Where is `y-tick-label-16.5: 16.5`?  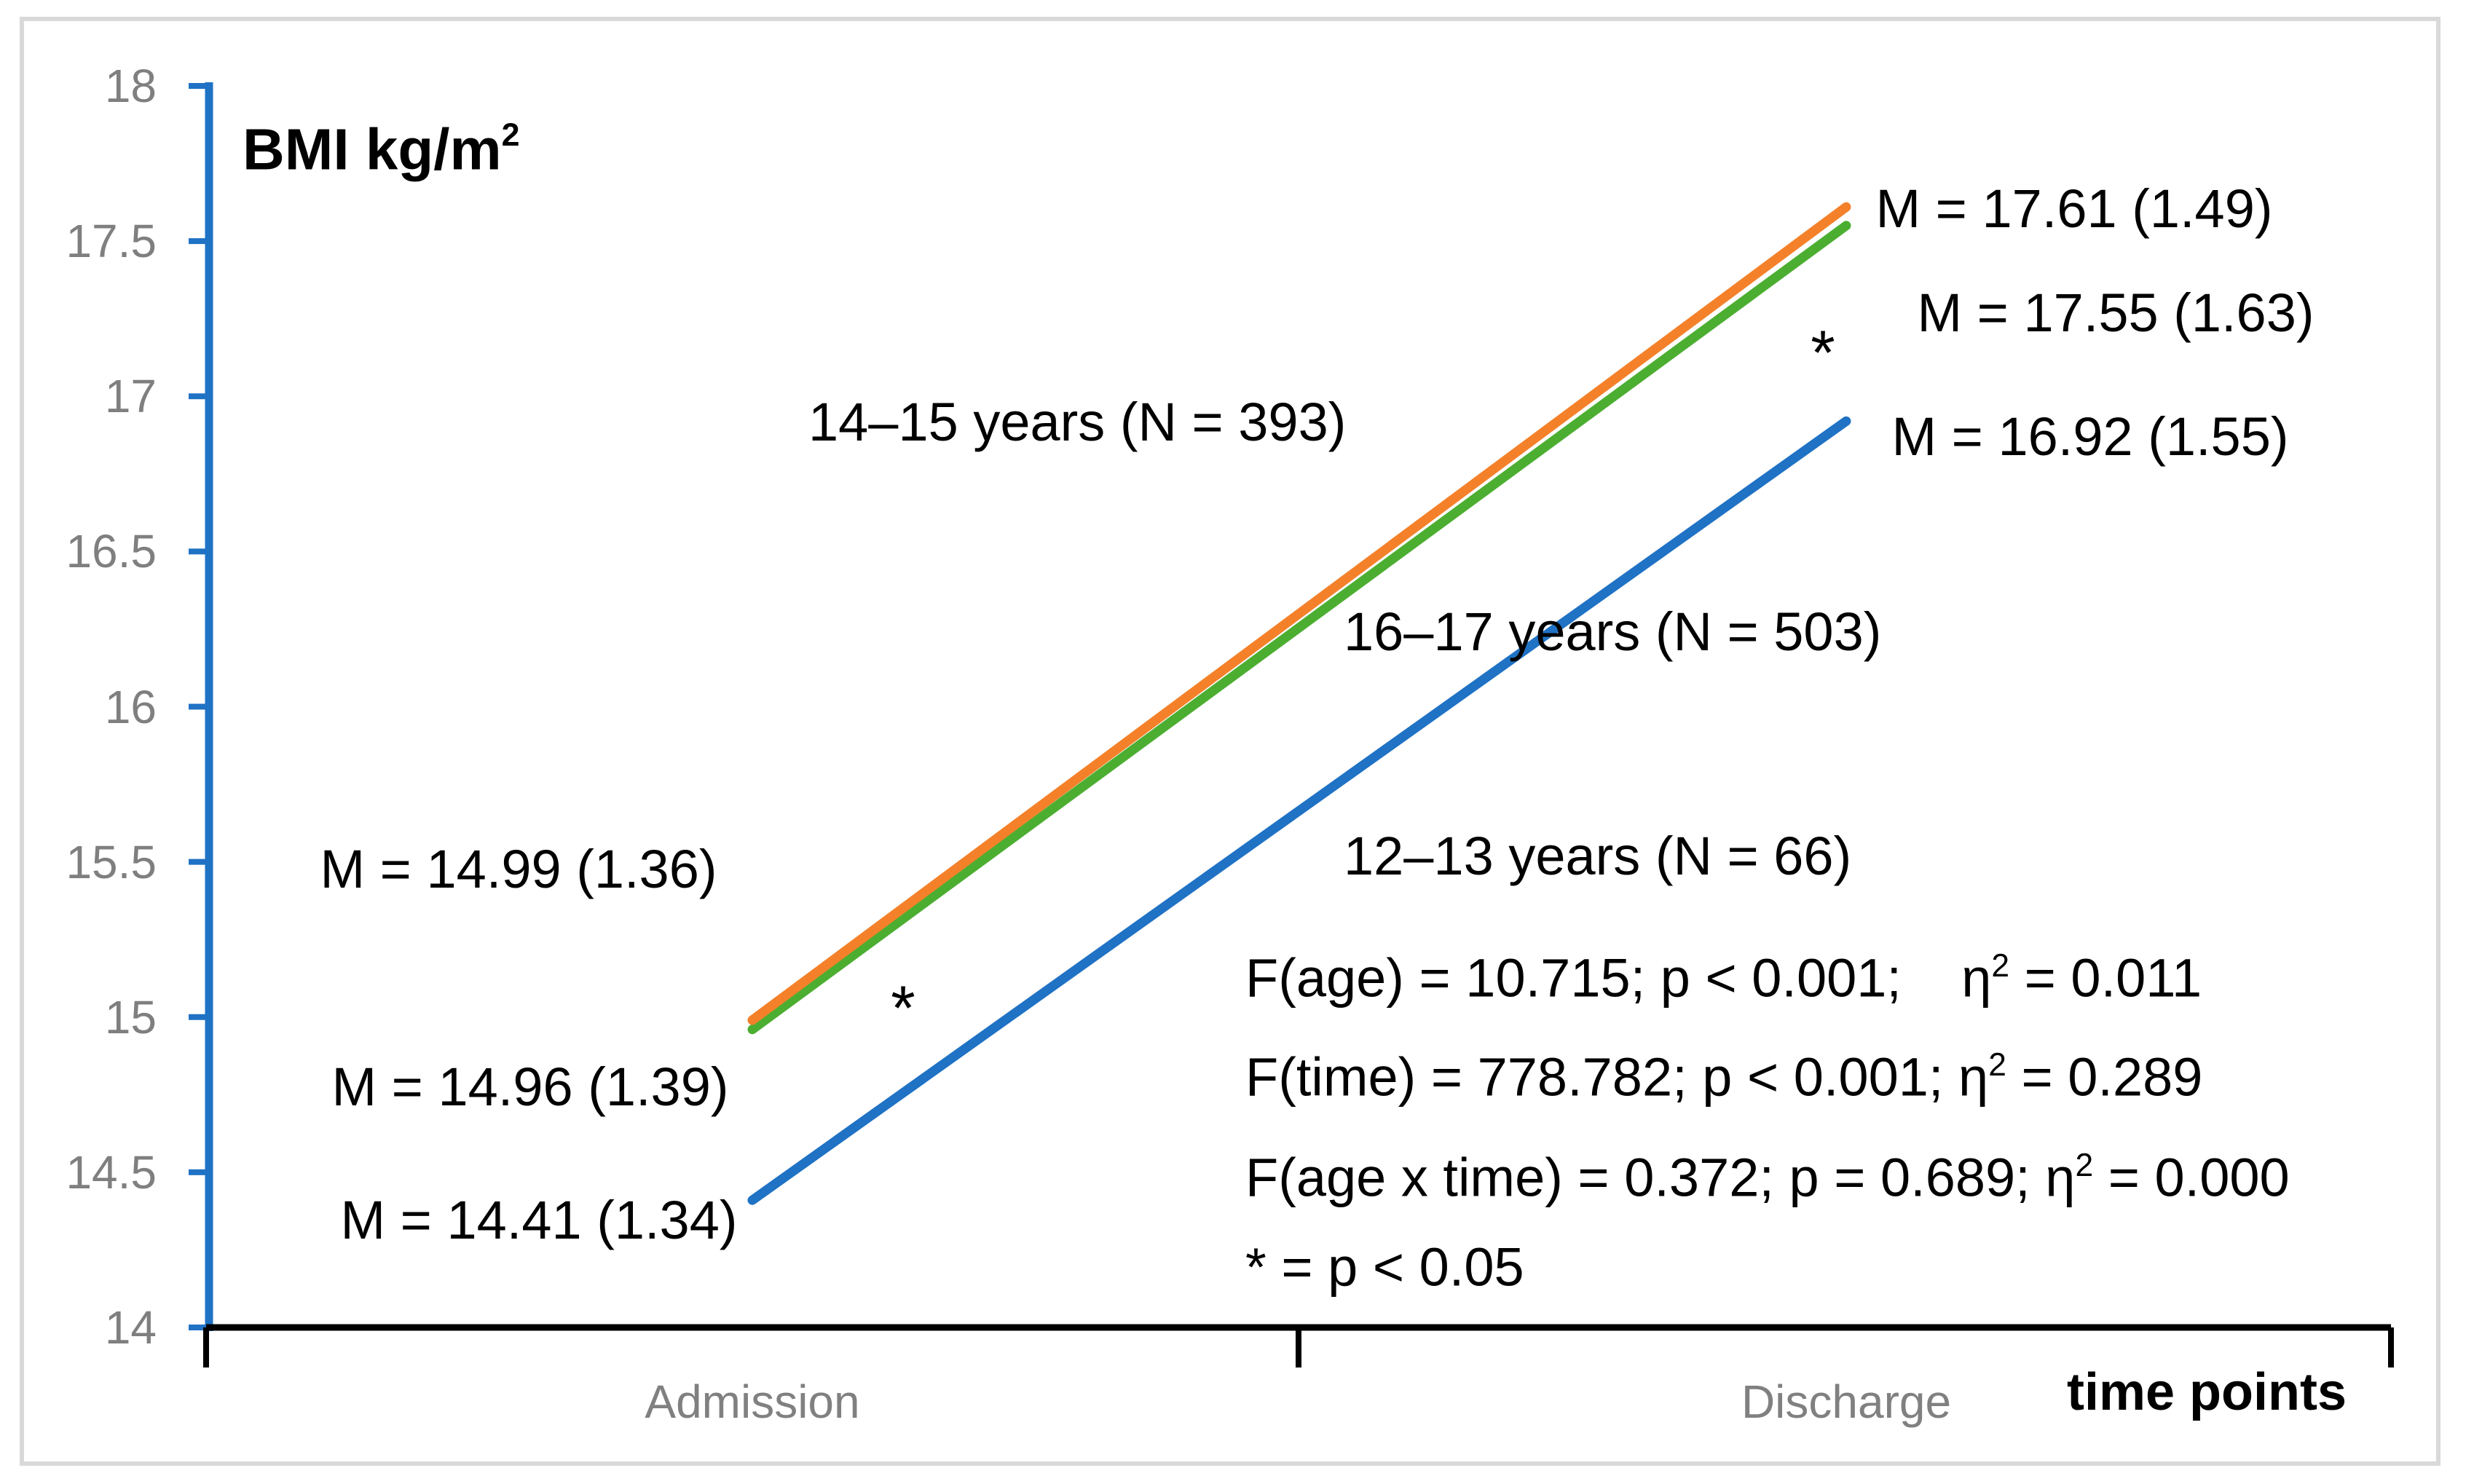 y-tick-label-16.5: 16.5 is located at coordinates (112, 551).